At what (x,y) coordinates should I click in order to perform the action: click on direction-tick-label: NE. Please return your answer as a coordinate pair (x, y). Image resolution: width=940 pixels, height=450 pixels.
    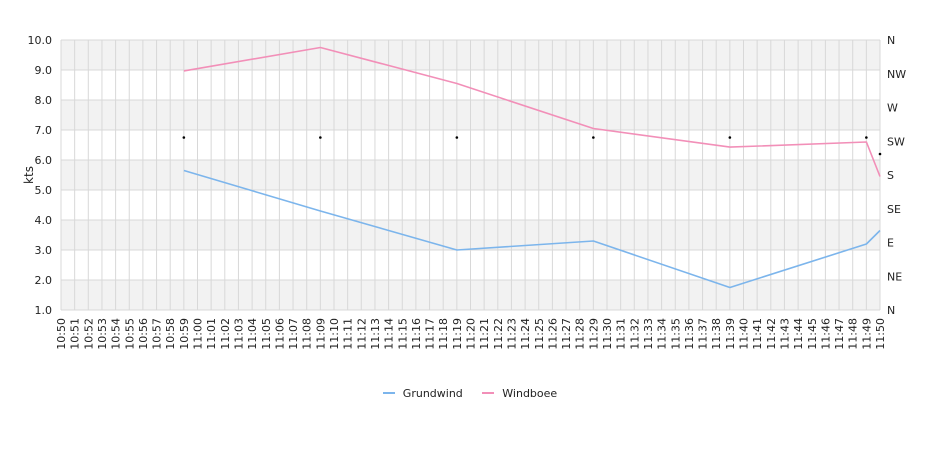
    Looking at the image, I should click on (894, 276).